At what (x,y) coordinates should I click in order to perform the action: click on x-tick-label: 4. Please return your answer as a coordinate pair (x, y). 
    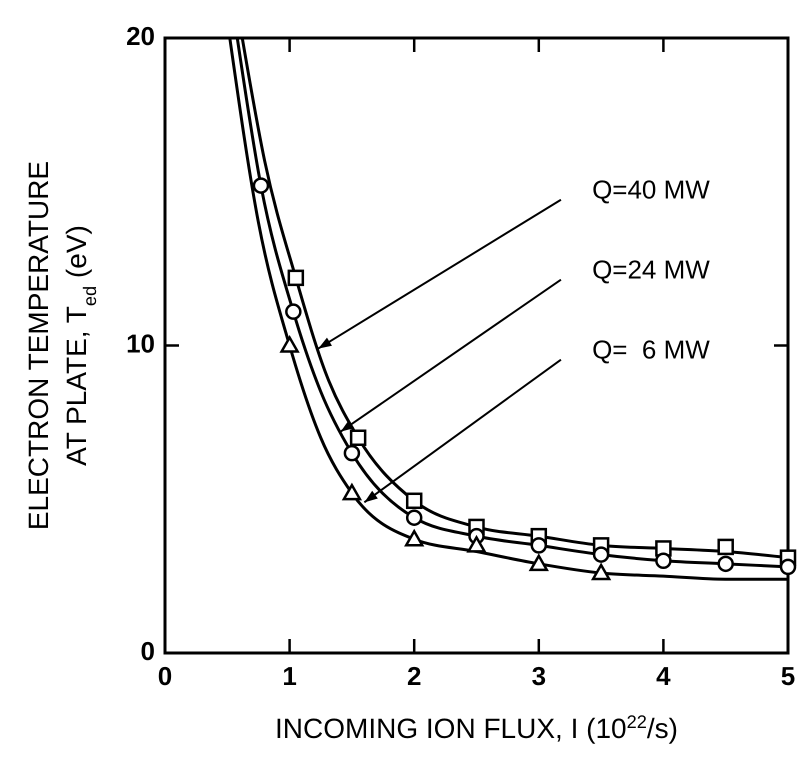
    Looking at the image, I should click on (664, 676).